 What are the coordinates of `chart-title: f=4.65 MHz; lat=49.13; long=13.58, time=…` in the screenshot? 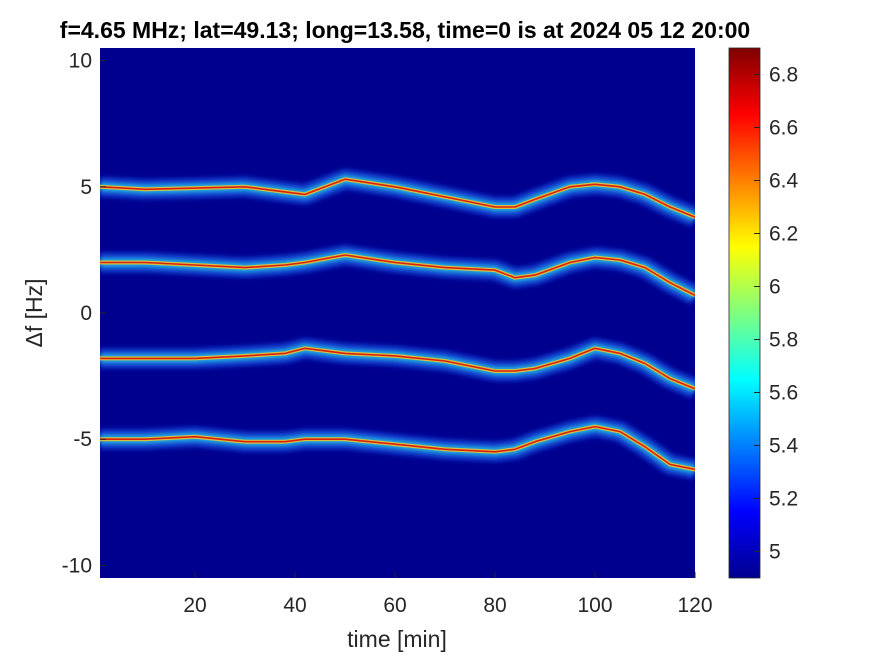 It's located at (405, 30).